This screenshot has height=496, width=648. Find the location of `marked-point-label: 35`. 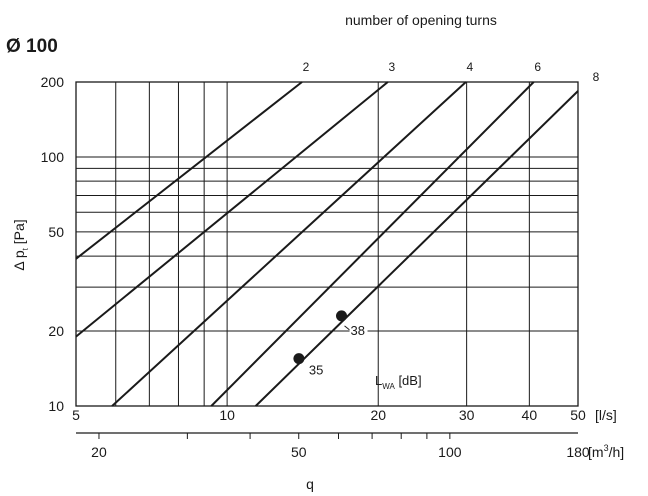

marked-point-label: 35 is located at coordinates (316, 370).